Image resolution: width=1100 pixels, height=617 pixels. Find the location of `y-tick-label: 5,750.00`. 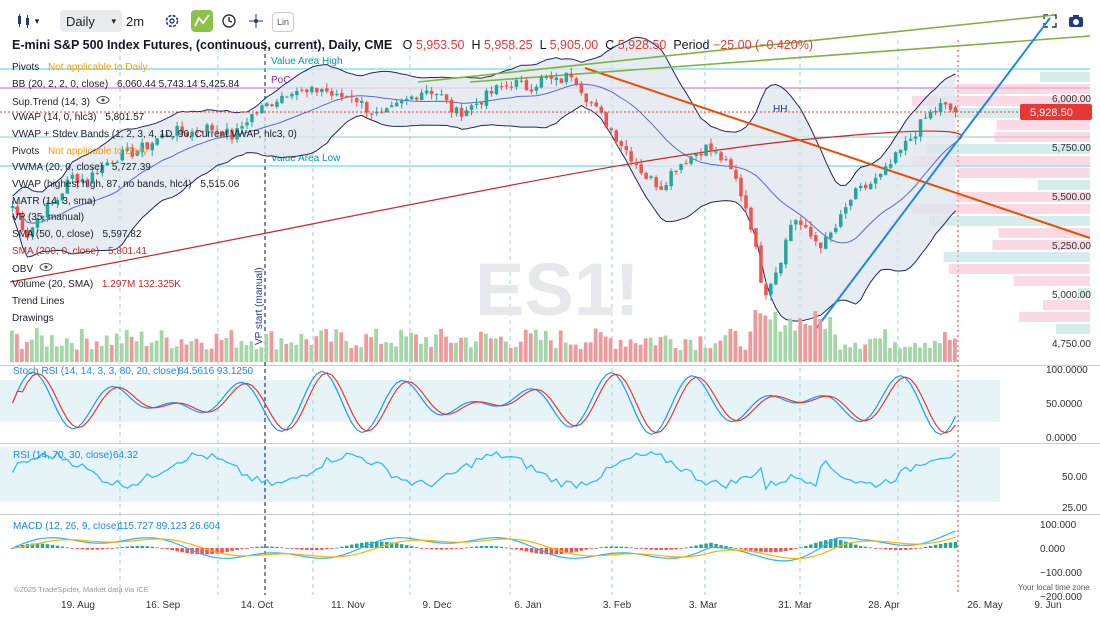

y-tick-label: 5,750.00 is located at coordinates (1071, 148).